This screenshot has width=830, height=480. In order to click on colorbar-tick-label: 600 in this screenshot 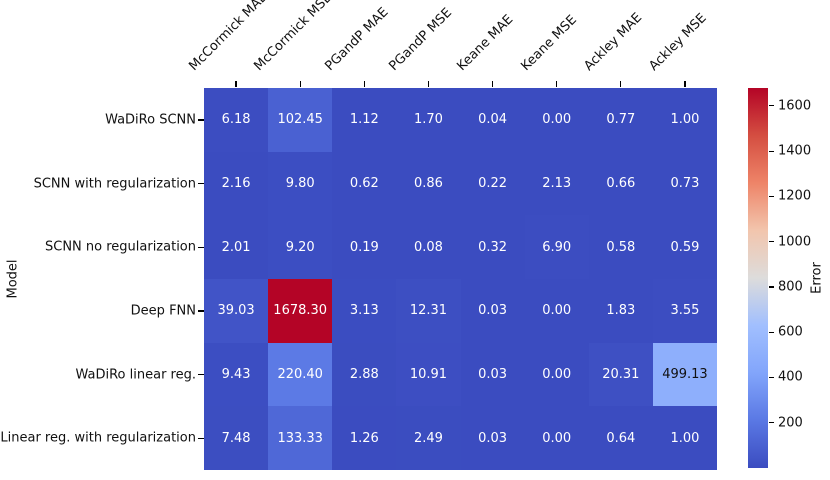, I will do `click(790, 332)`.